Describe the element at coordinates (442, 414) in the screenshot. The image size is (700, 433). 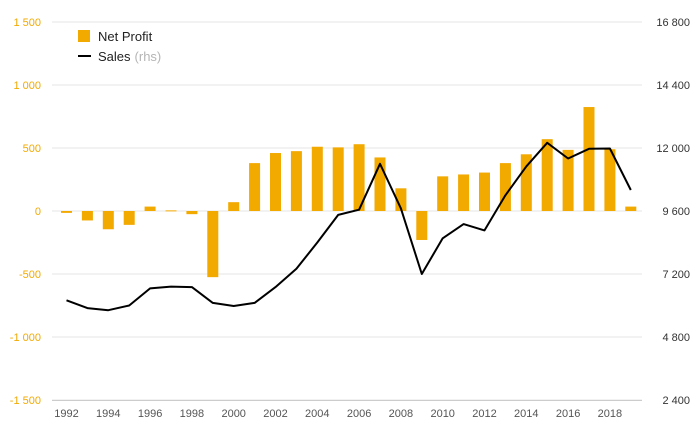
I see `x-tick-label: 2010` at that location.